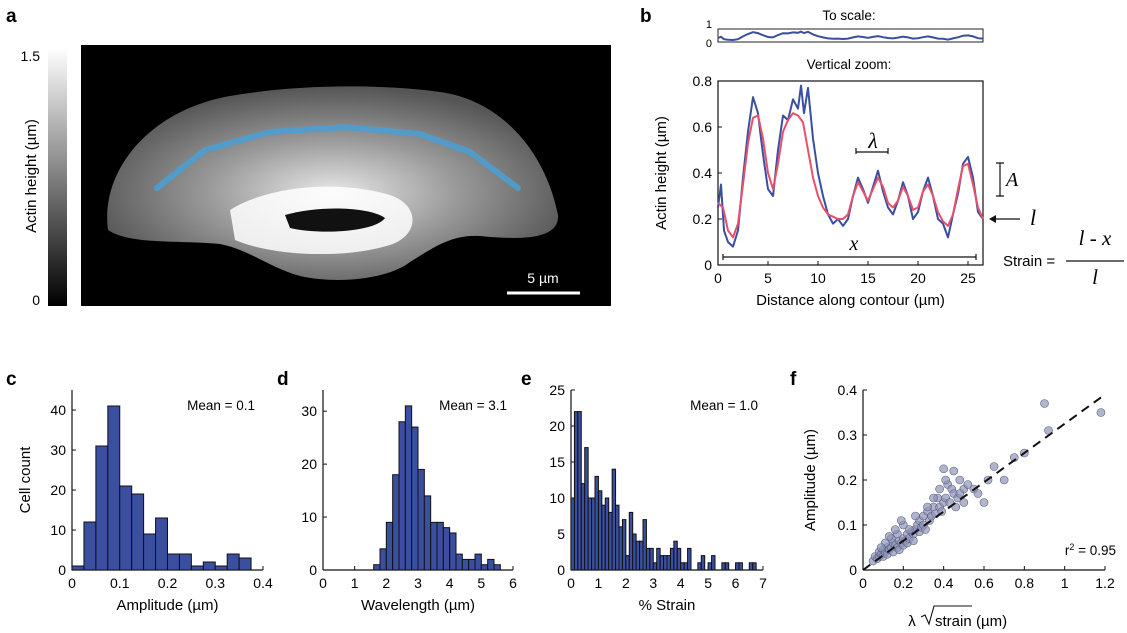 Image resolution: width=1127 pixels, height=633 pixels. I want to click on f-xtick-label: 0, so click(863, 583).